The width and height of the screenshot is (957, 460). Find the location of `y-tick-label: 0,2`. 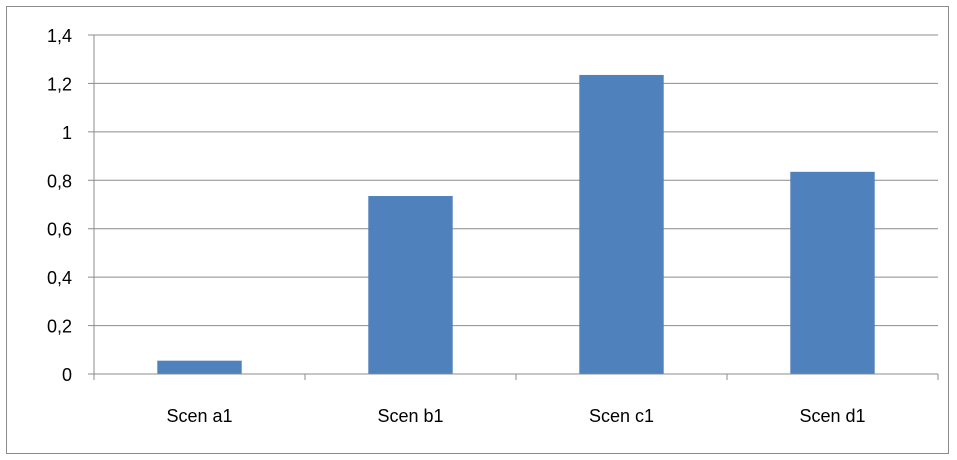

y-tick-label: 0,2 is located at coordinates (59, 327).